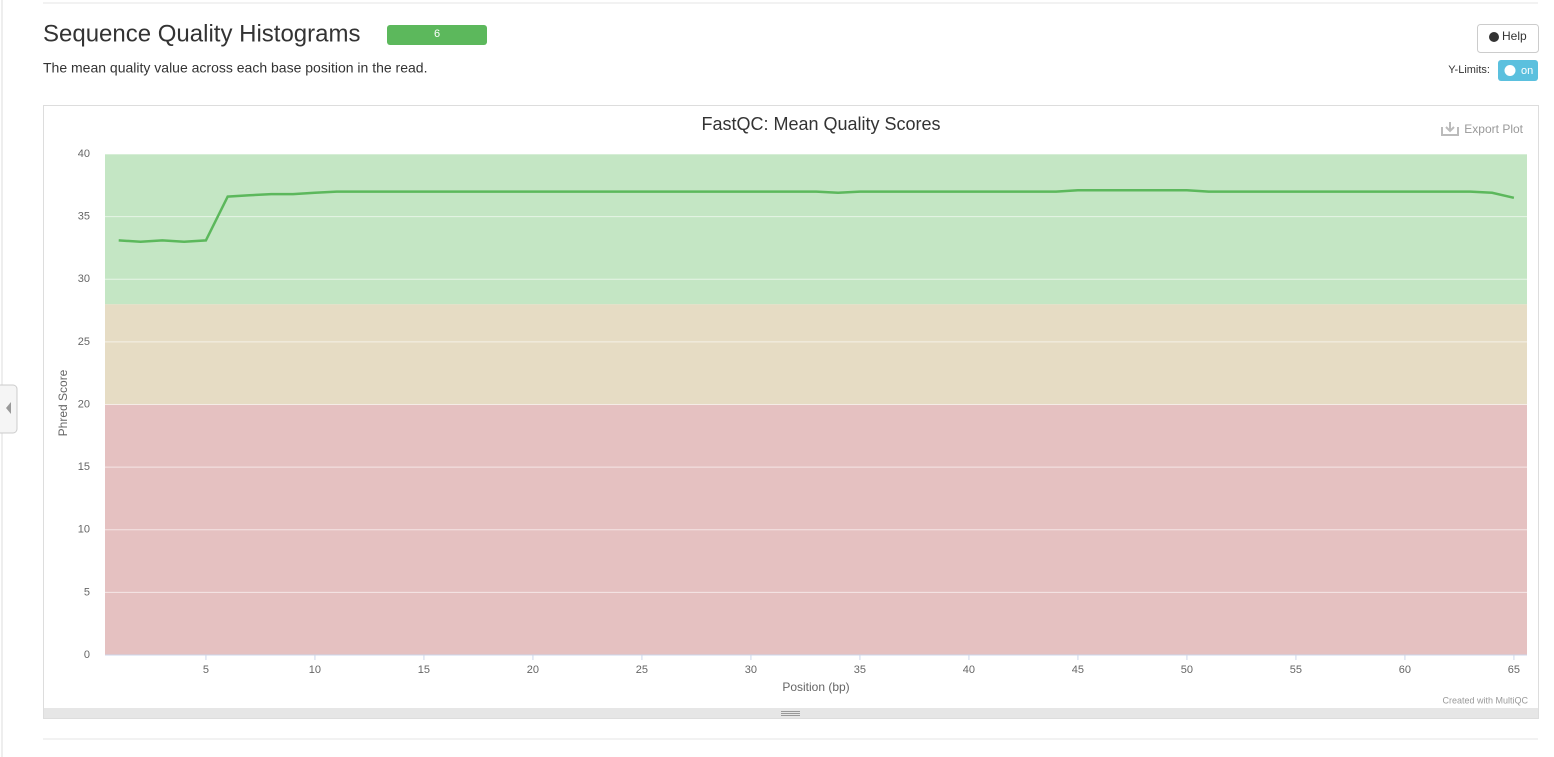 Image resolution: width=1554 pixels, height=757 pixels. What do you see at coordinates (1527, 71) in the screenshot?
I see `toggle-text: on` at bounding box center [1527, 71].